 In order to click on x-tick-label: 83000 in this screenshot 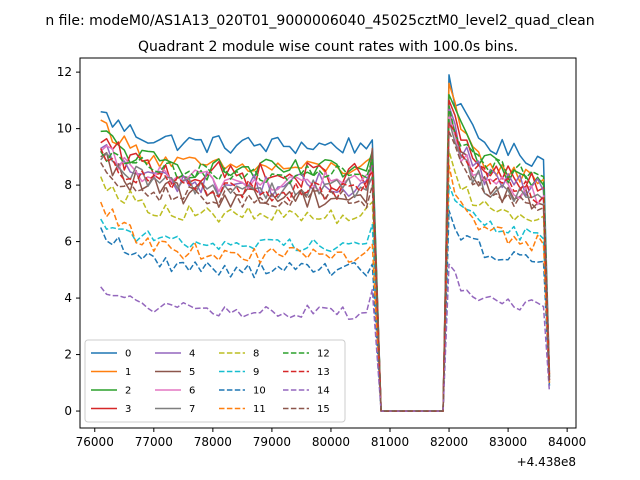, I will do `click(508, 442)`.